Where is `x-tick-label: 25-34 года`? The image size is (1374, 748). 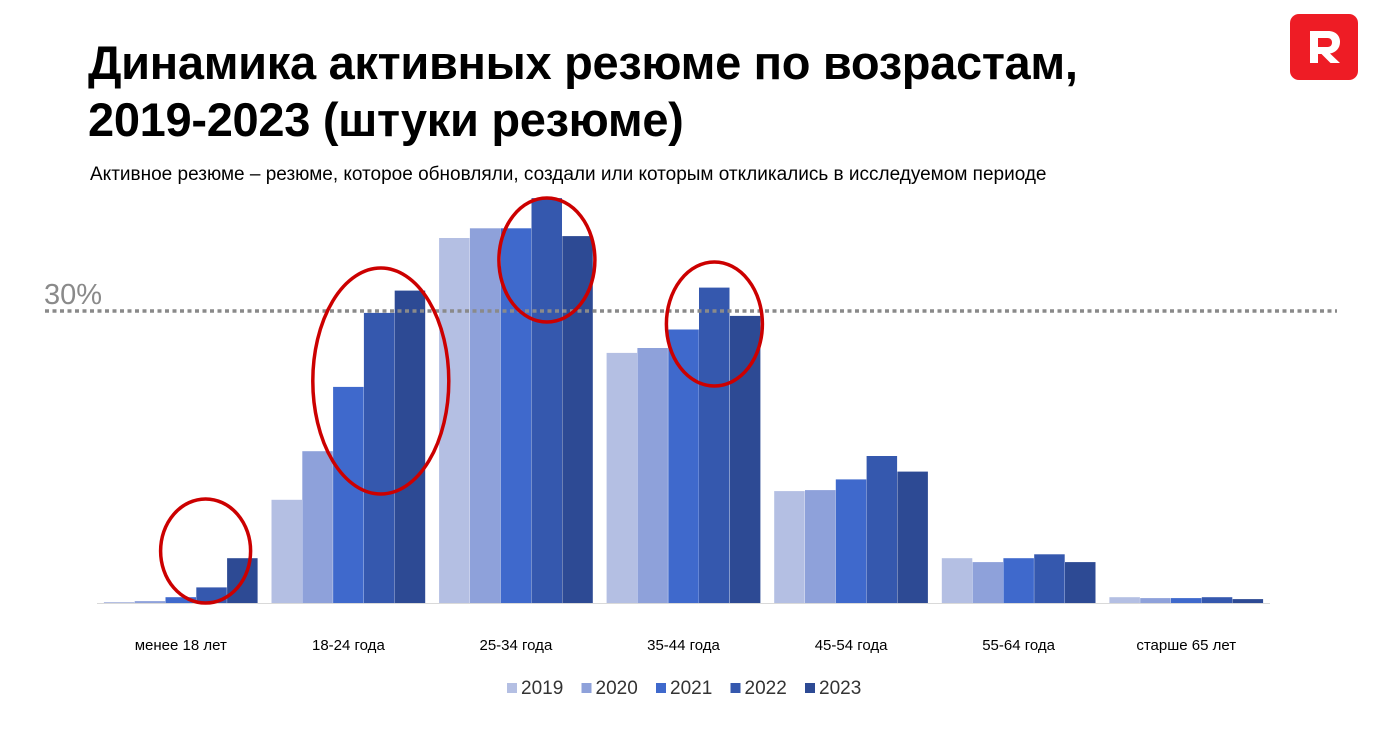 x-tick-label: 25-34 года is located at coordinates (516, 645).